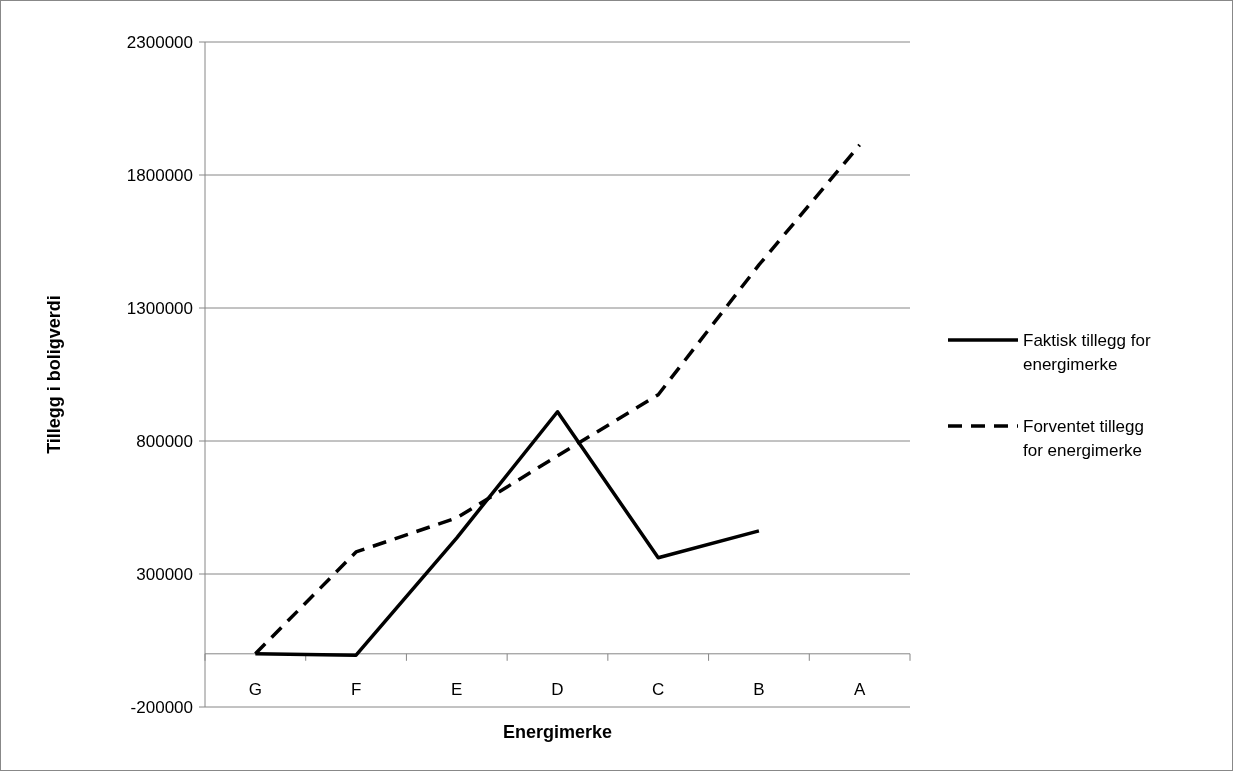 The height and width of the screenshot is (771, 1233). I want to click on x-tick-label: A, so click(859, 689).